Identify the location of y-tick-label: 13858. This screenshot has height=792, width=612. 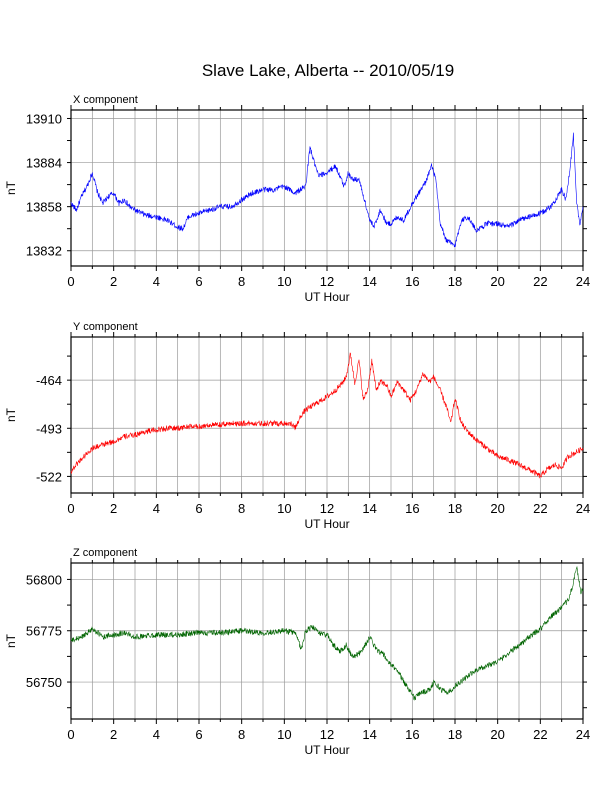
(44, 207).